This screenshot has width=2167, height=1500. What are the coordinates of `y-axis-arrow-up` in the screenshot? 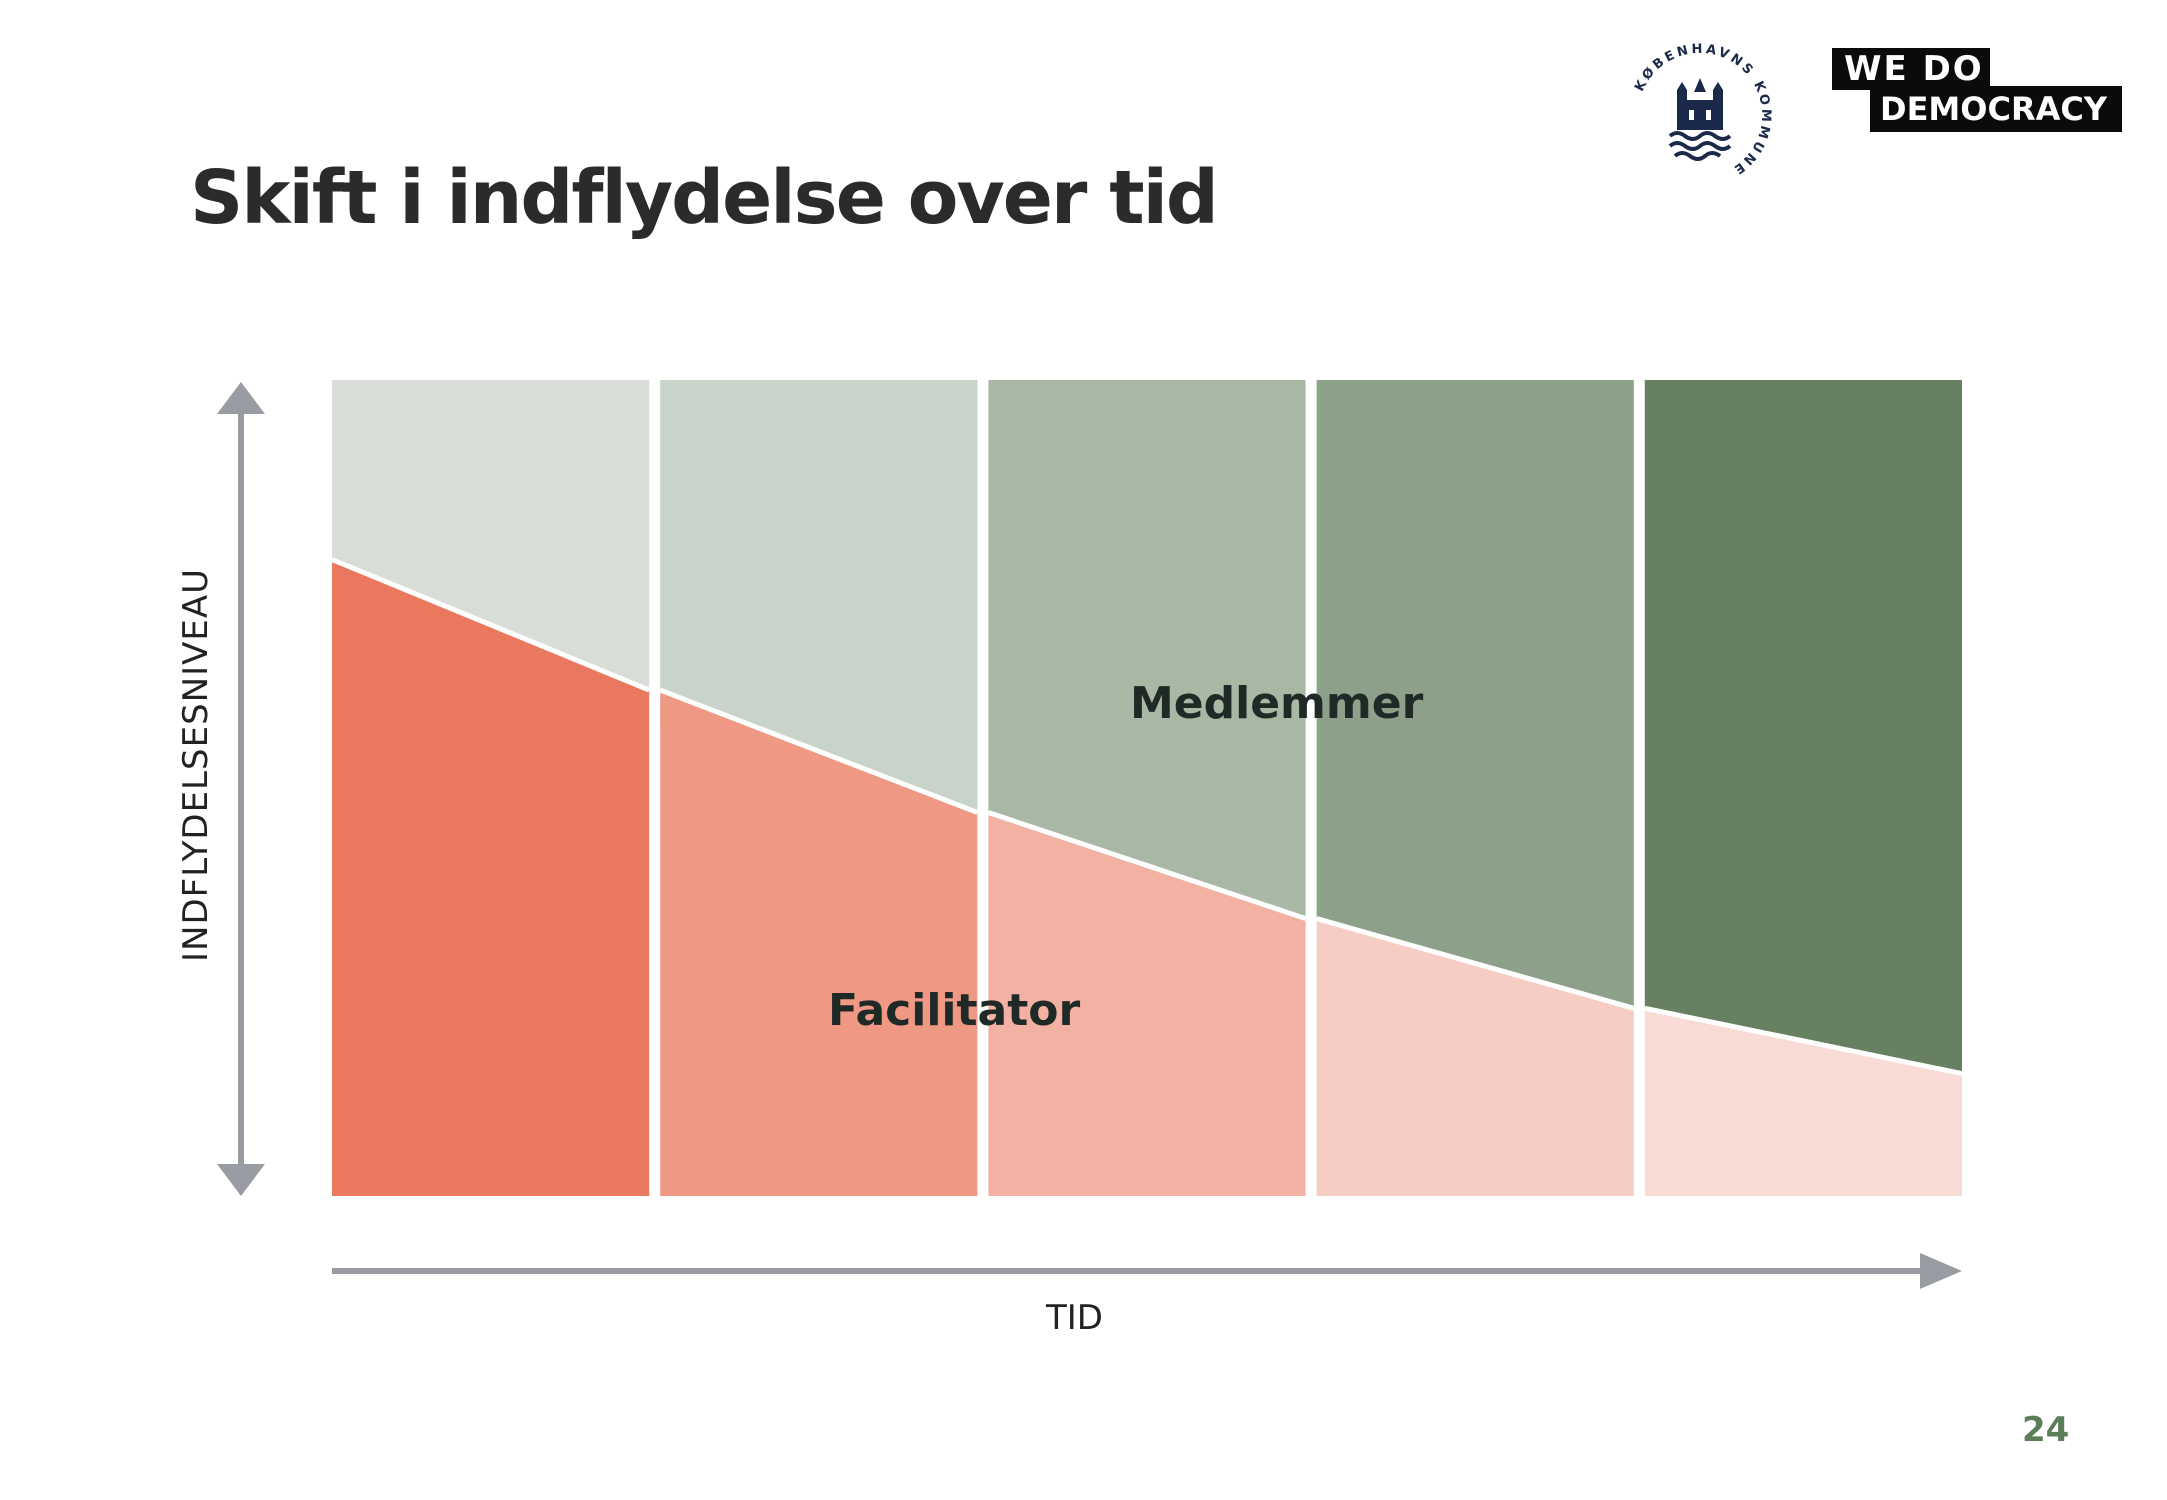 It's located at (241, 398).